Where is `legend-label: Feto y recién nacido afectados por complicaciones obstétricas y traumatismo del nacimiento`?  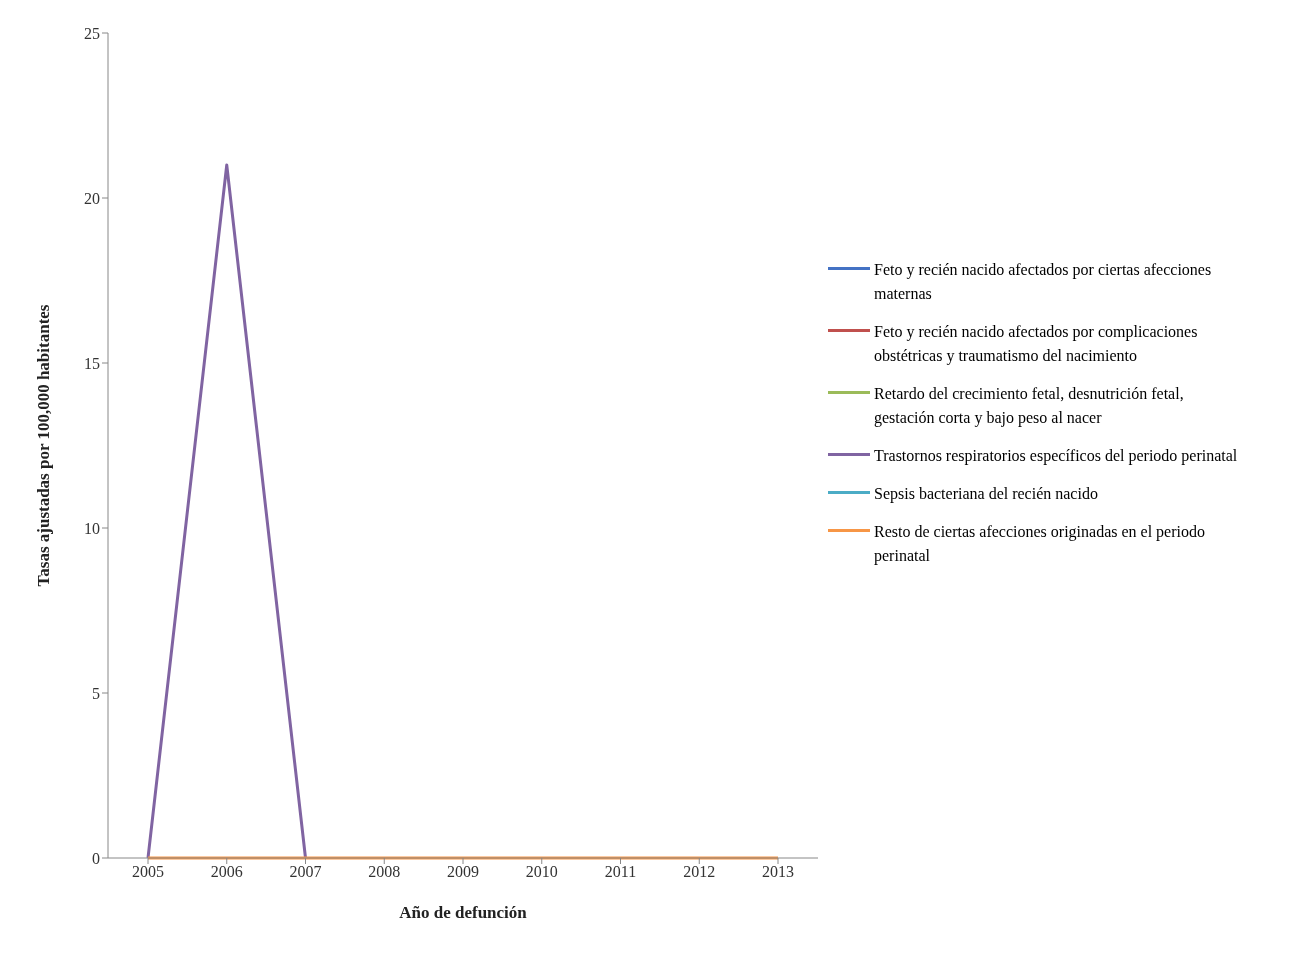
legend-label: Feto y recién nacido afectados por complicaciones obstétricas y traumatismo del nacimiento is located at coordinates (1036, 344).